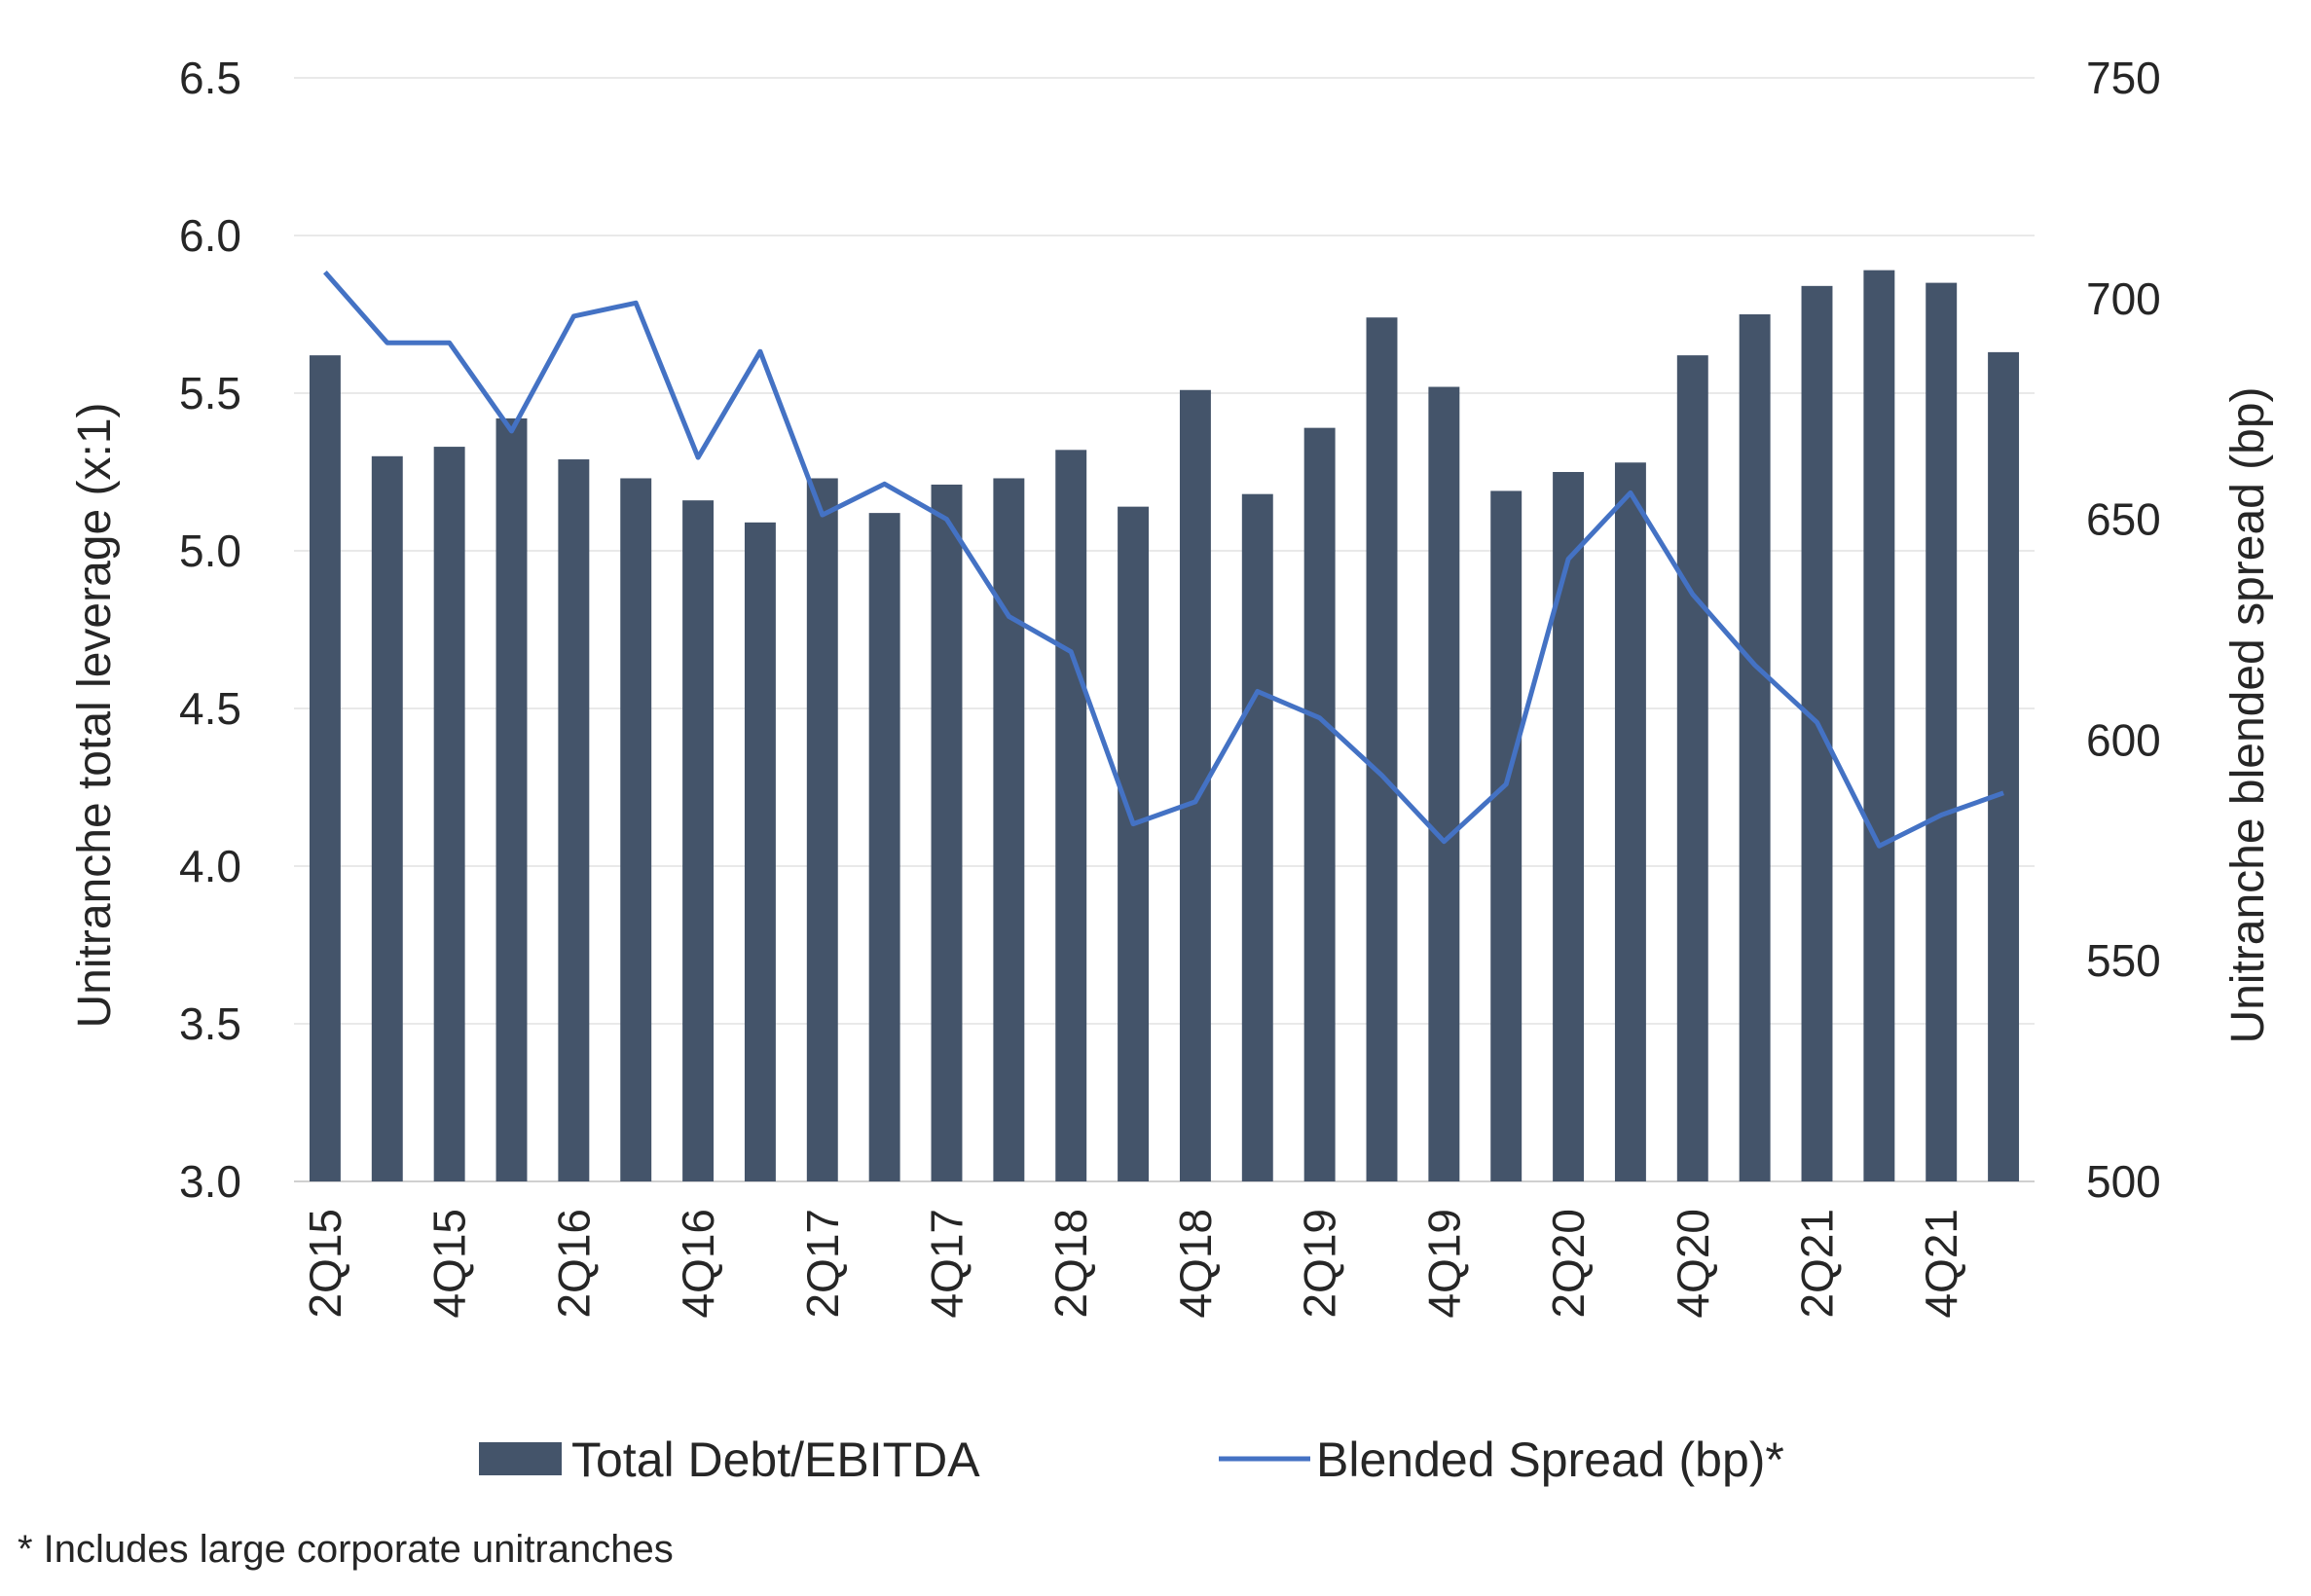  Describe the element at coordinates (2123, 739) in the screenshot. I see `right-tick-label: 600` at that location.